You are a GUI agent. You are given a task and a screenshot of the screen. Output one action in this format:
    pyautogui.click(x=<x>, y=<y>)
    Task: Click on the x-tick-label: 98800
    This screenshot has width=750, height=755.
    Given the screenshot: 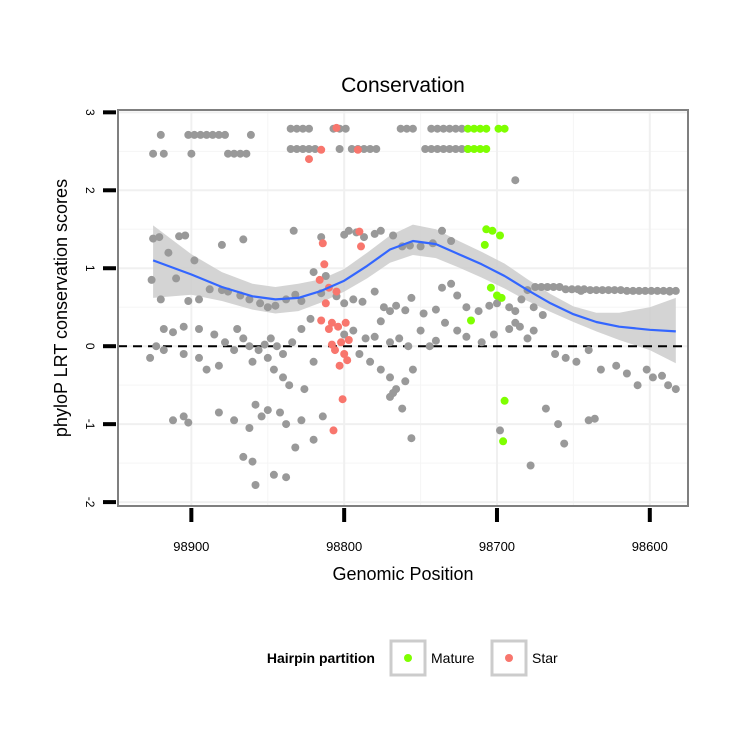 What is the action you would take?
    pyautogui.click(x=344, y=546)
    